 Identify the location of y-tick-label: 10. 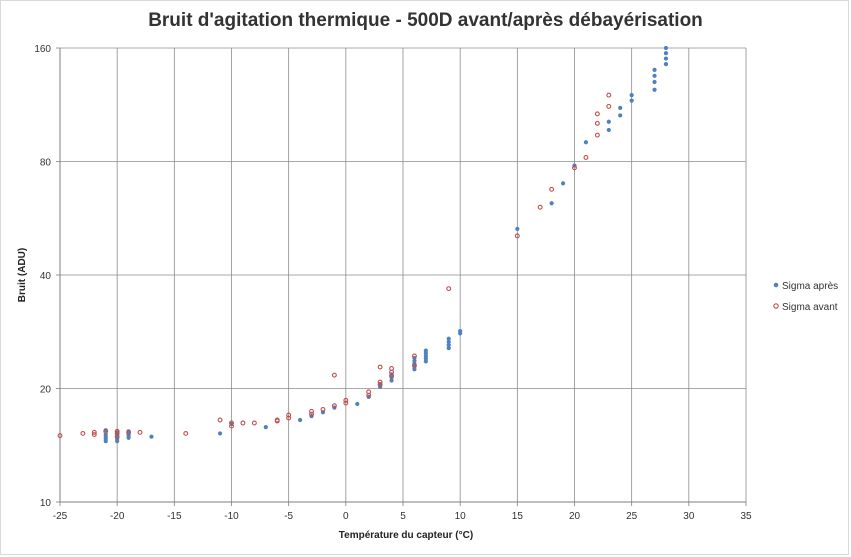
(46, 503).